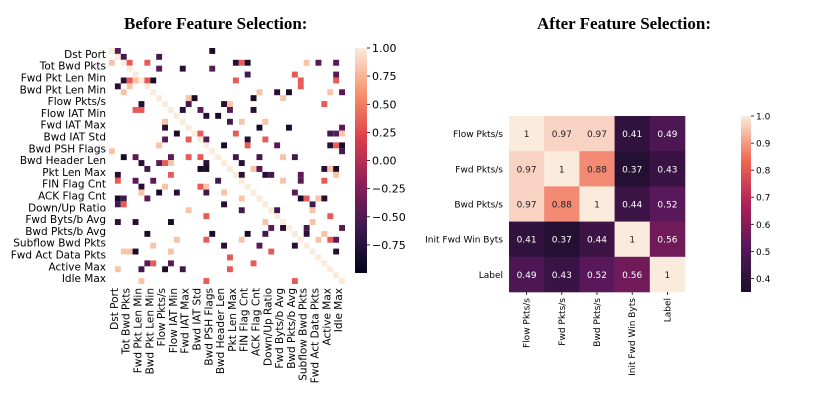 The height and width of the screenshot is (402, 833). I want to click on left-column-label: Bwd Header Len, so click(221, 331).